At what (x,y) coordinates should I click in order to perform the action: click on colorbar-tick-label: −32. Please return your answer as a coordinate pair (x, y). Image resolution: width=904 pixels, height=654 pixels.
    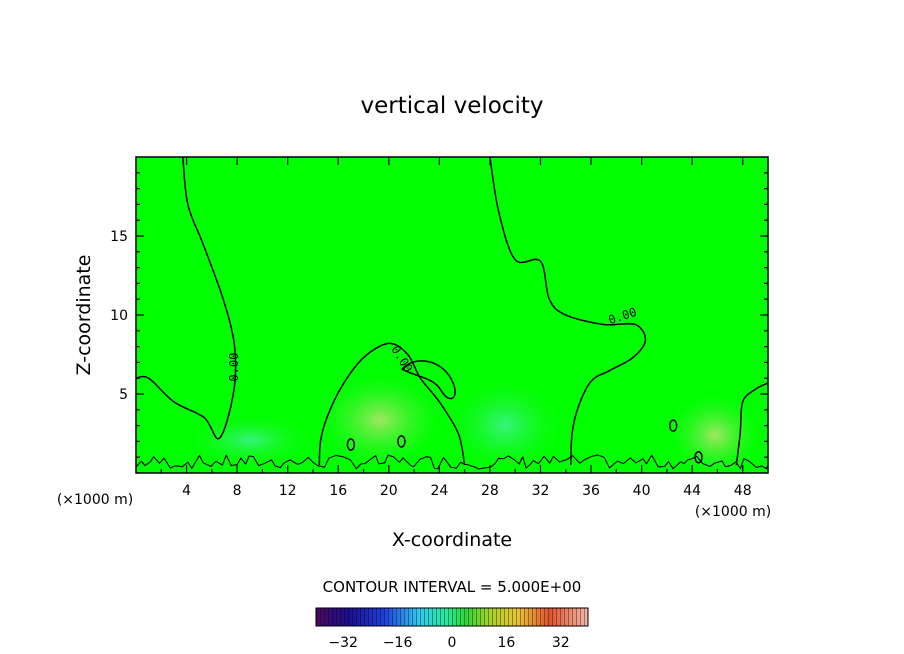
    Looking at the image, I should click on (343, 643).